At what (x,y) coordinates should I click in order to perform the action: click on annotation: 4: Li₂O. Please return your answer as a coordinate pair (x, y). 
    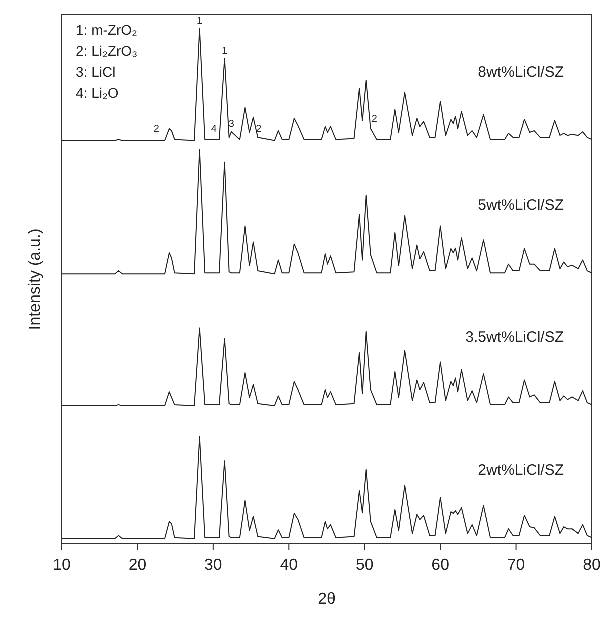
    Looking at the image, I should click on (97, 93).